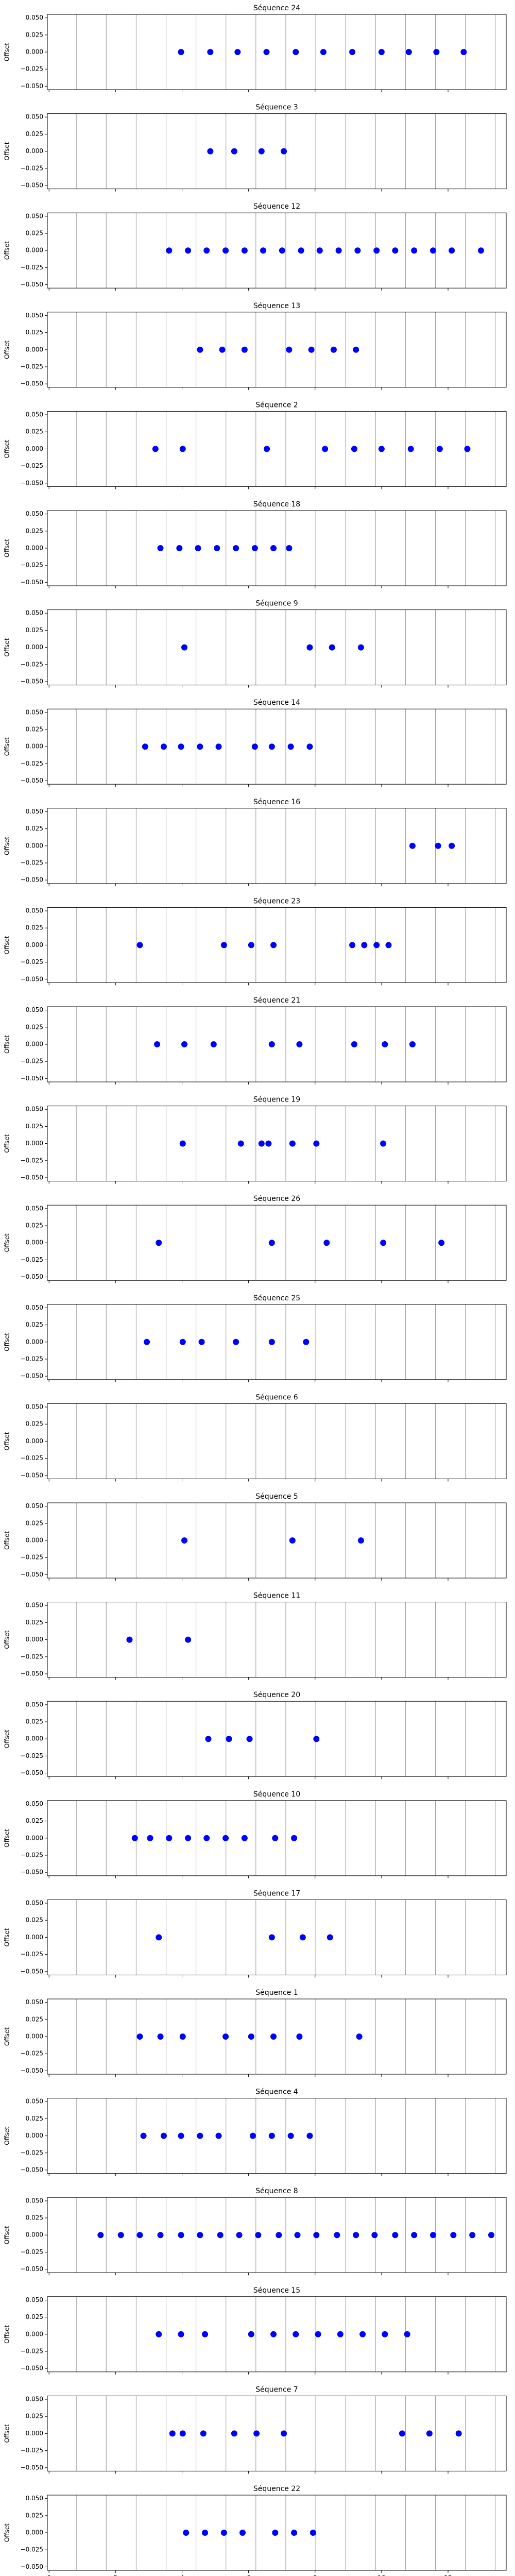 Image resolution: width=515 pixels, height=2576 pixels. Describe the element at coordinates (276, 504) in the screenshot. I see `subplot-title: Séquence 18` at that location.